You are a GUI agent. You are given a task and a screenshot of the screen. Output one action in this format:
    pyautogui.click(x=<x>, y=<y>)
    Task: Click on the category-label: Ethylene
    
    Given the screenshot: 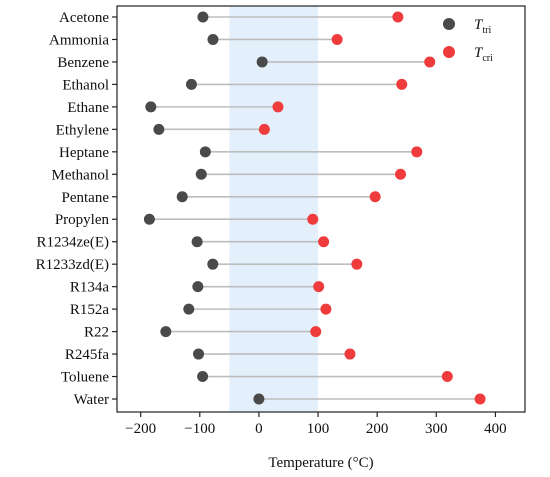 What is the action you would take?
    pyautogui.click(x=83, y=130)
    